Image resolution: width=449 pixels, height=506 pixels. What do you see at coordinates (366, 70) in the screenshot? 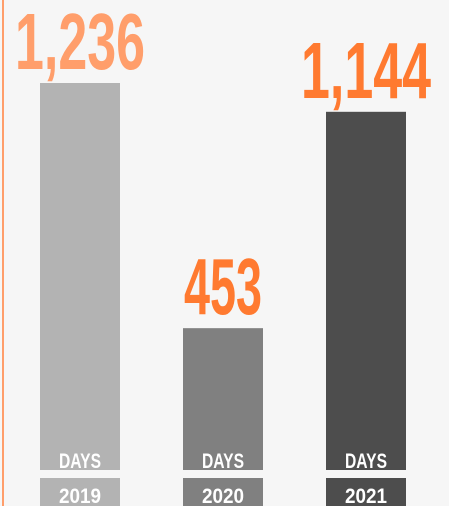
I see `value-label: 1,144` at bounding box center [366, 70].